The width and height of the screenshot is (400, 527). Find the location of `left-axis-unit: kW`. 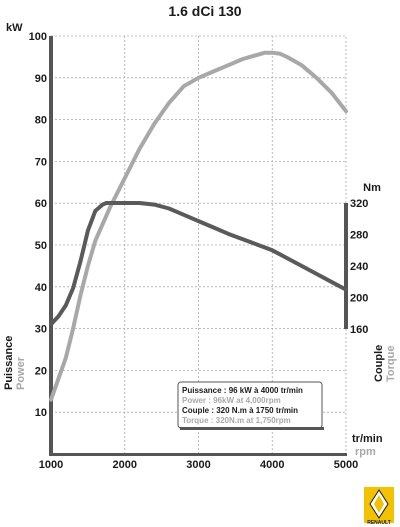

left-axis-unit: kW is located at coordinates (14, 28).